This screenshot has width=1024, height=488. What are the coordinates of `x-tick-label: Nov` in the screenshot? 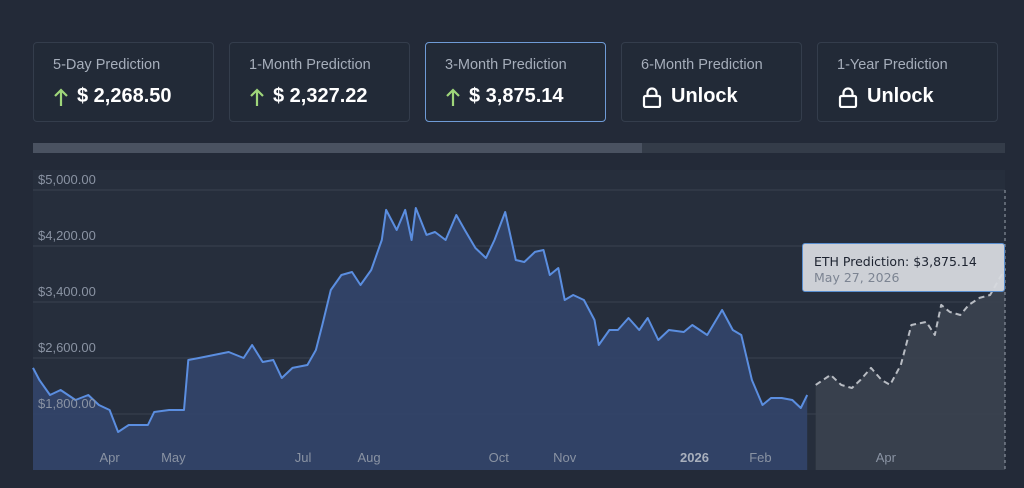 It's located at (565, 457).